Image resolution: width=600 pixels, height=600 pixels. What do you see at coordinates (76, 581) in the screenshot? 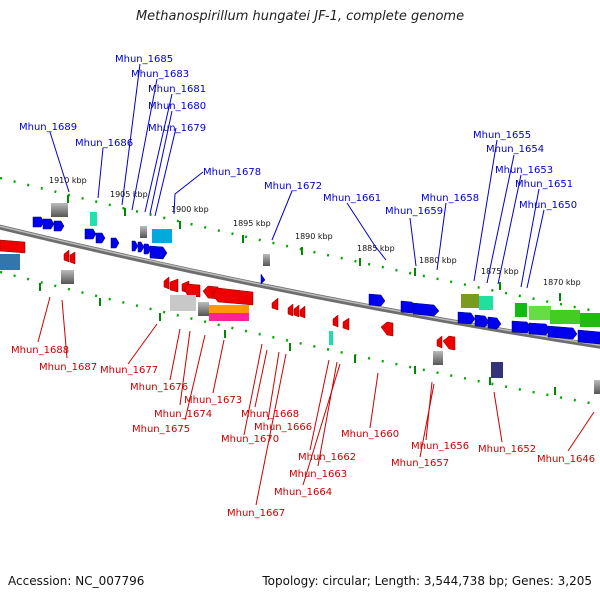
I see `accession-text: Accession: NC_007796` at bounding box center [76, 581].